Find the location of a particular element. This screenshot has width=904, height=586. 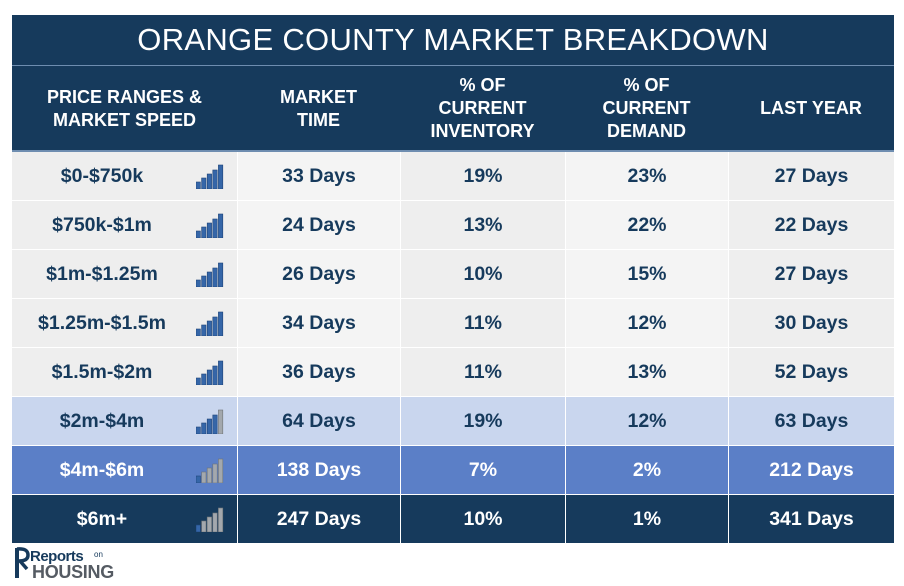

demand-cell: 23% is located at coordinates (646, 176).